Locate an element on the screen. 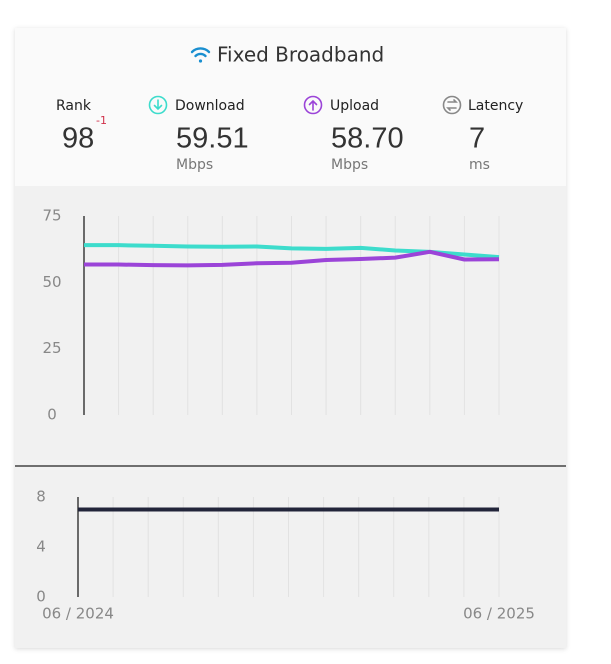  header-title: Fixed Broadband is located at coordinates (300, 55).